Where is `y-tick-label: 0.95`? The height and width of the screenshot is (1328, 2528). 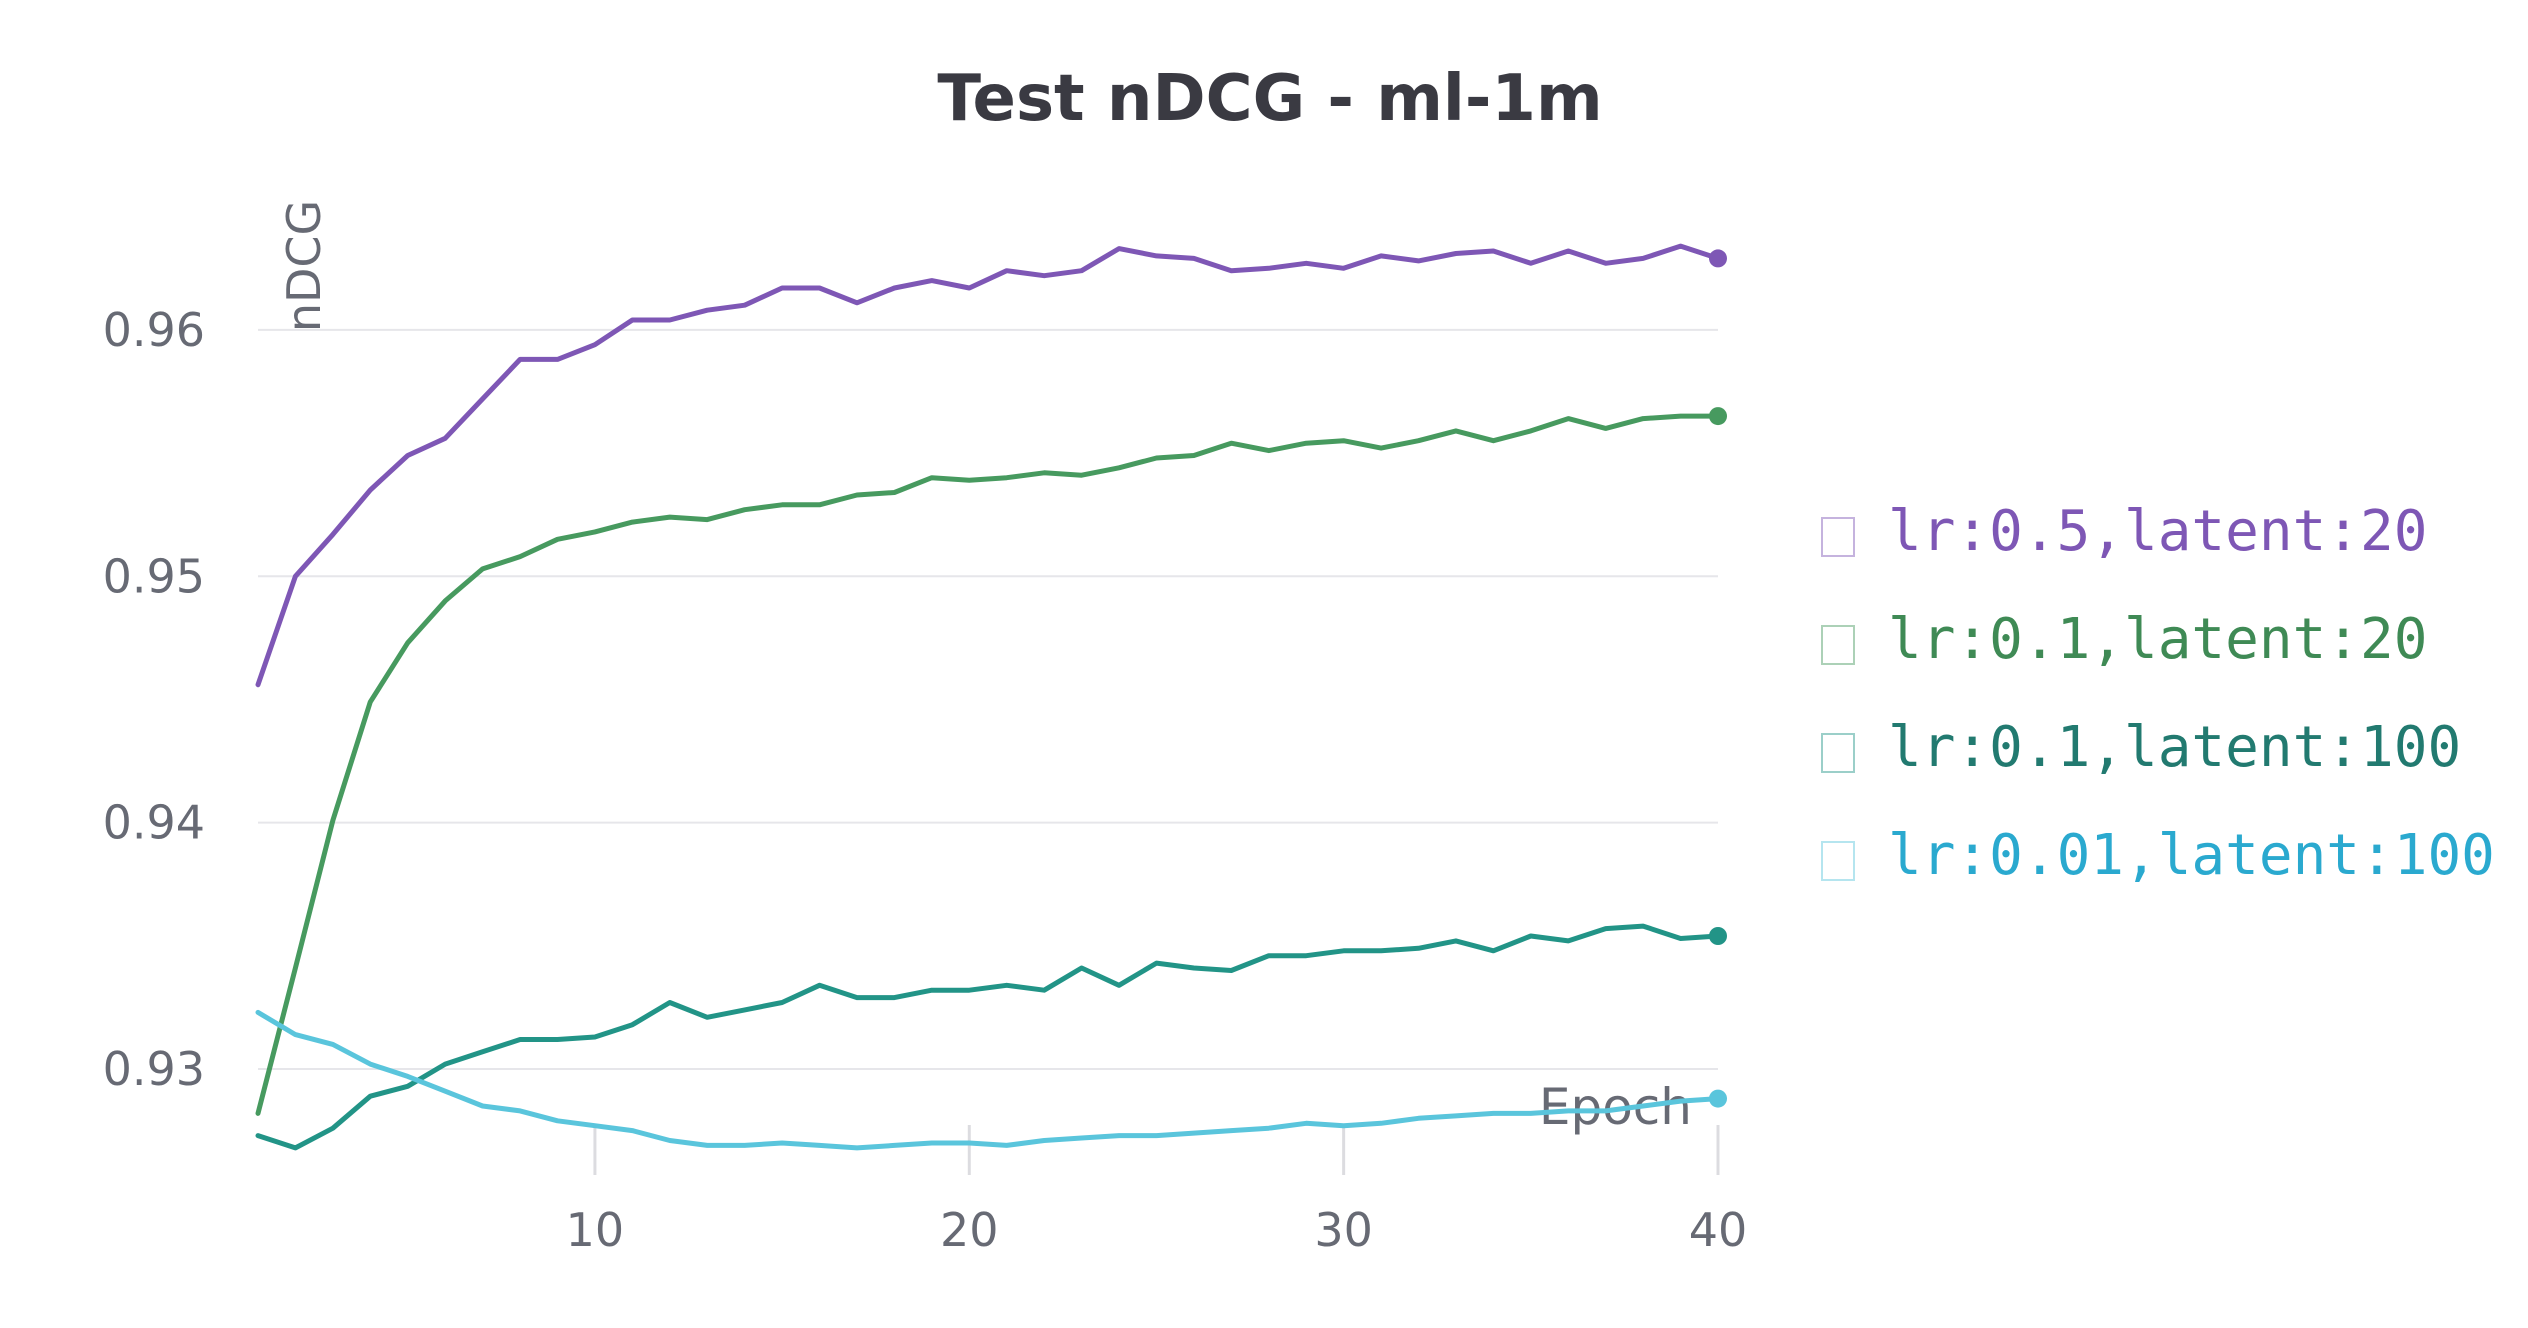
y-tick-label: 0.95 is located at coordinates (154, 576).